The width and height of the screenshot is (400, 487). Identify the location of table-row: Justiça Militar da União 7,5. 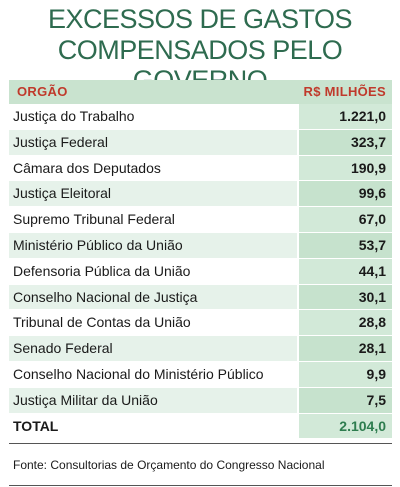
(200, 400).